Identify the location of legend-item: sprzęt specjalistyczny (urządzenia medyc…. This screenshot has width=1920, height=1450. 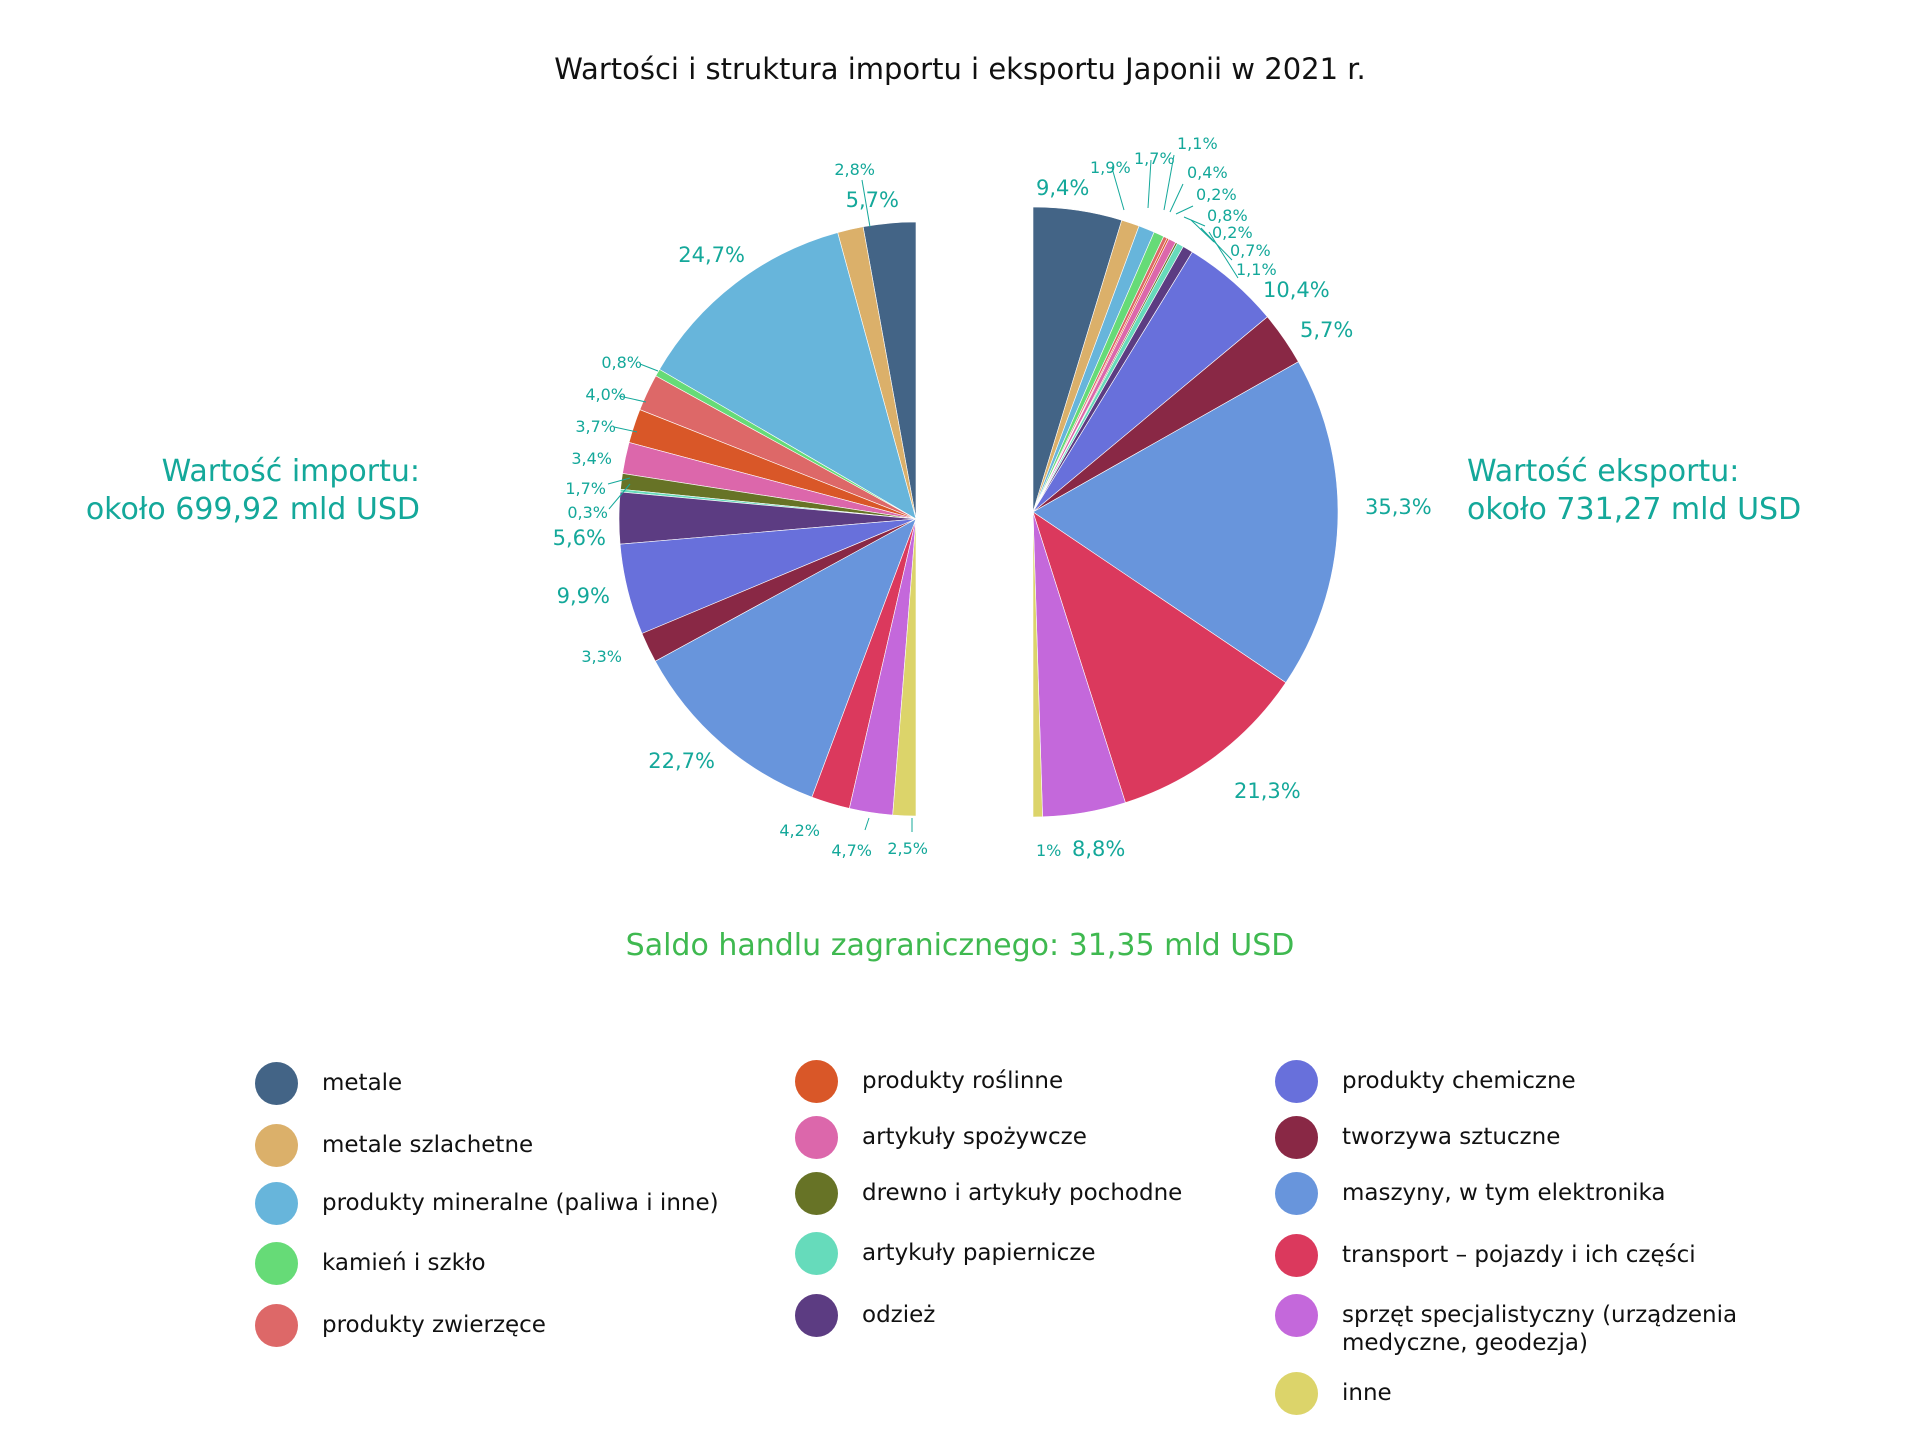
(1518, 1325).